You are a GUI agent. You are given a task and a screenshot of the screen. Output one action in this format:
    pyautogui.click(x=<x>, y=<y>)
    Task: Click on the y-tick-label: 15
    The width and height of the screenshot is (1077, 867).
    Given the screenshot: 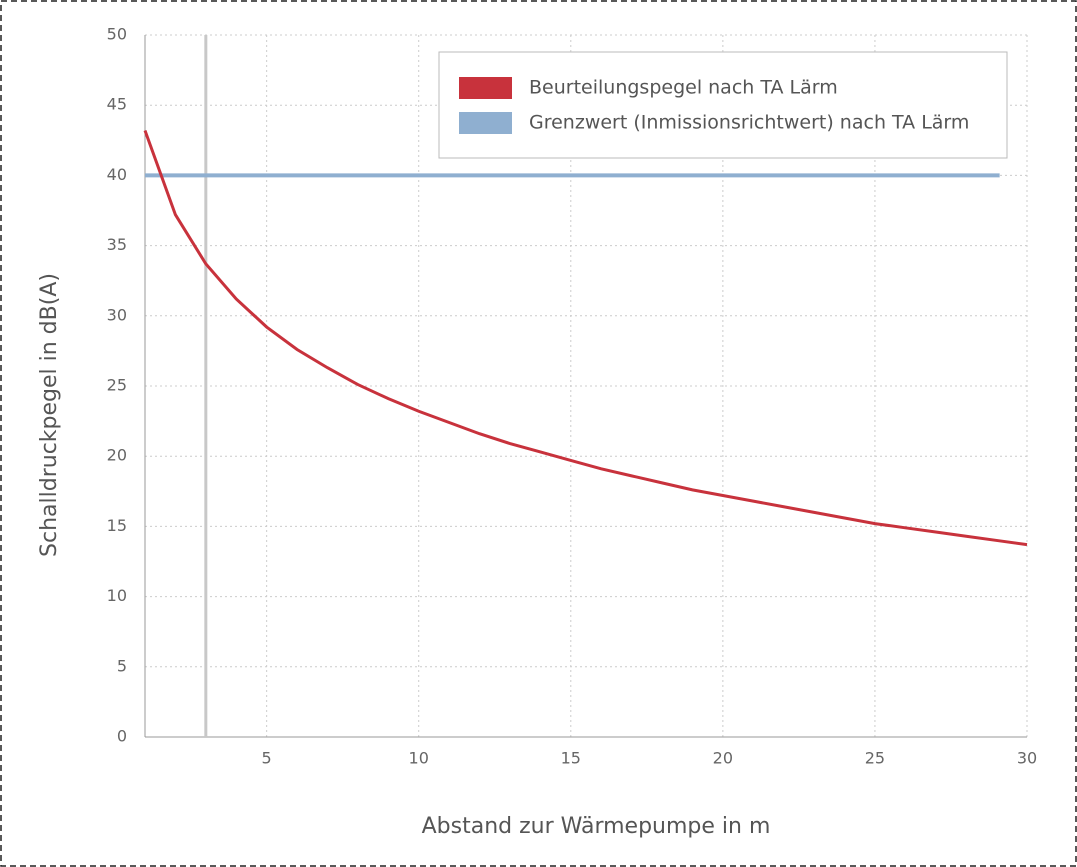 What is the action you would take?
    pyautogui.click(x=117, y=525)
    